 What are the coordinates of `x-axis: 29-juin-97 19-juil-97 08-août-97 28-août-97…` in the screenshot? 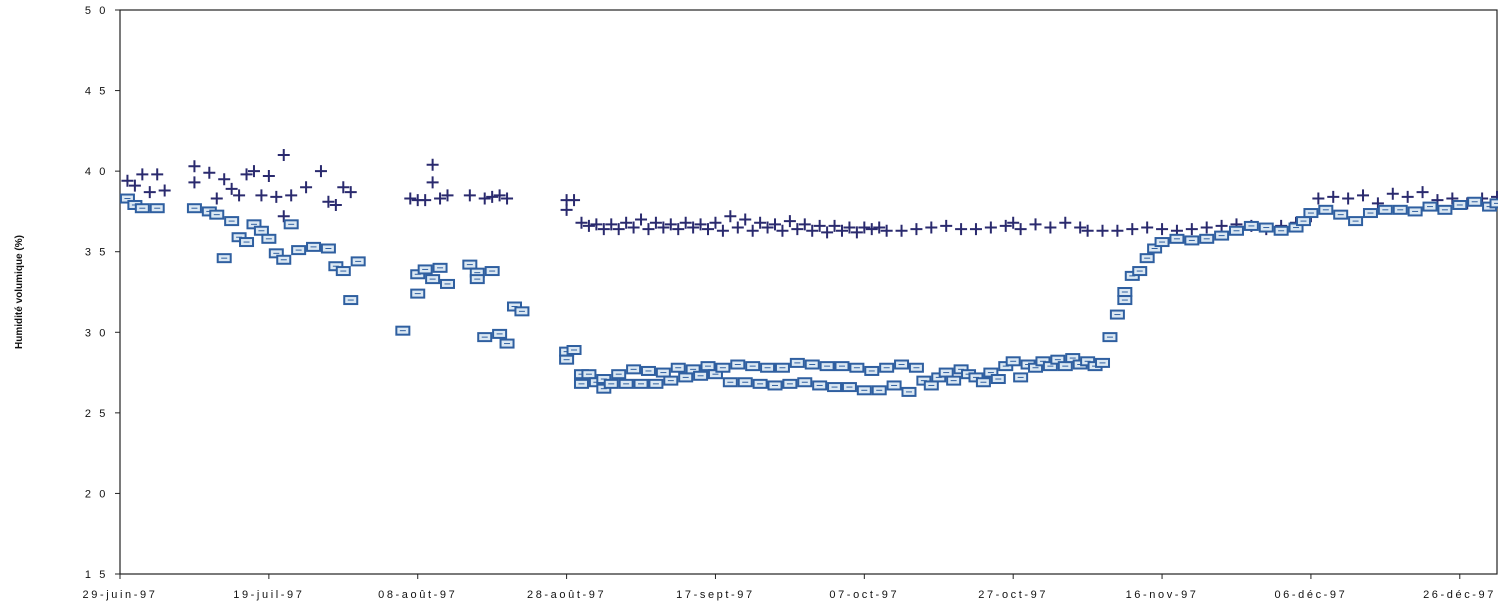 It's located at (788, 587).